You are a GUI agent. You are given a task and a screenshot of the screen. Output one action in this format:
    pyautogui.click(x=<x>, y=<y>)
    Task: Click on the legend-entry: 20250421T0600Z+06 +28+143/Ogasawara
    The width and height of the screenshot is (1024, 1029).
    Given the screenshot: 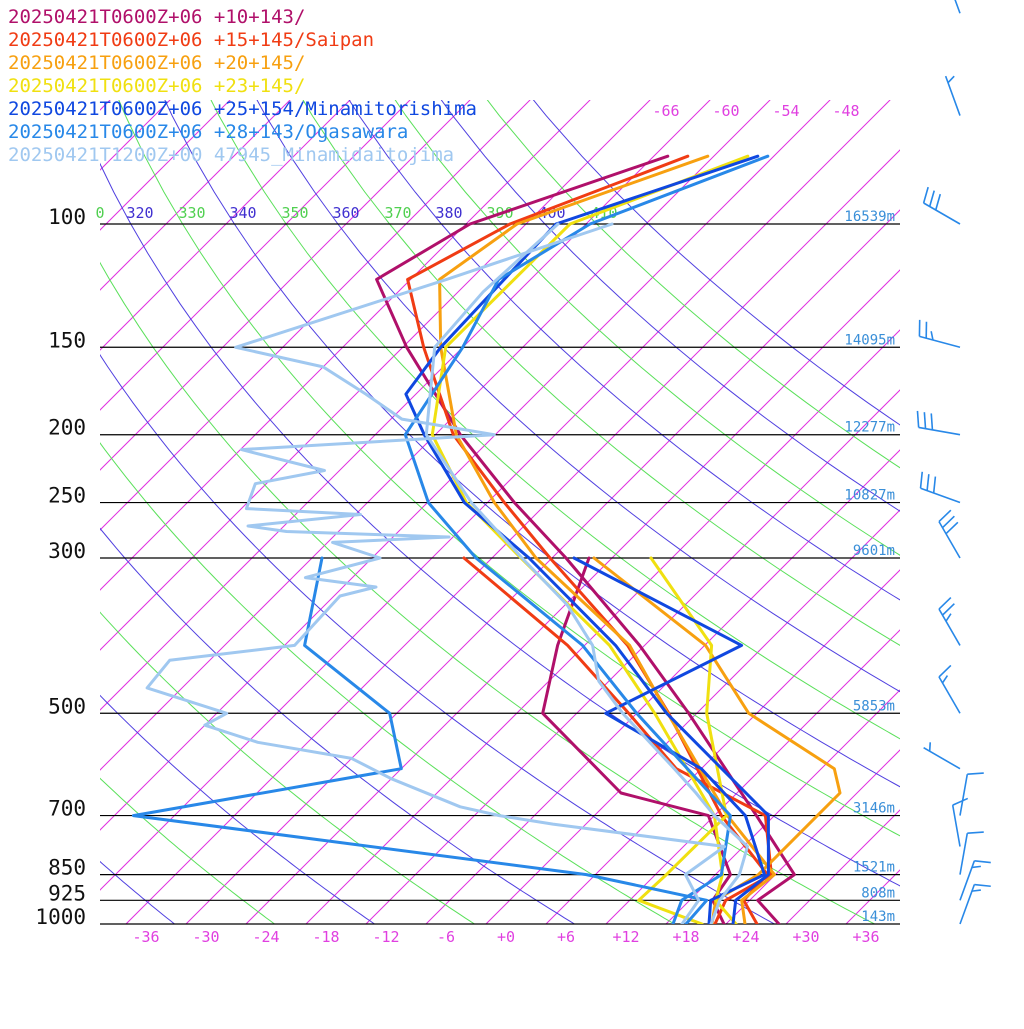 What is the action you would take?
    pyautogui.click(x=208, y=132)
    